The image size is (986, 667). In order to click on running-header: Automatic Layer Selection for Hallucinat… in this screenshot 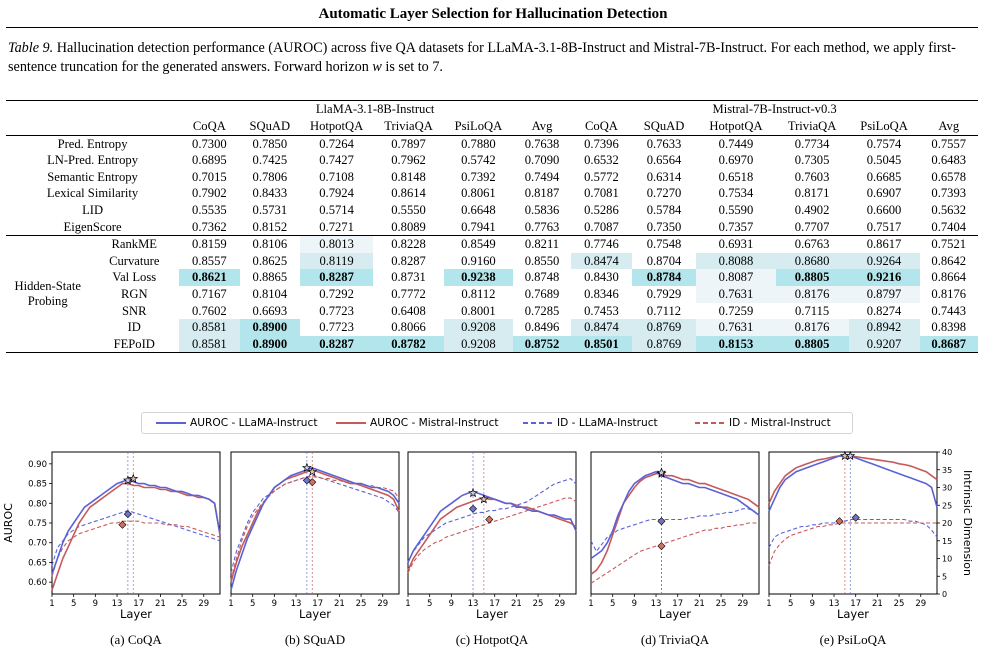, I will do `click(493, 14)`.